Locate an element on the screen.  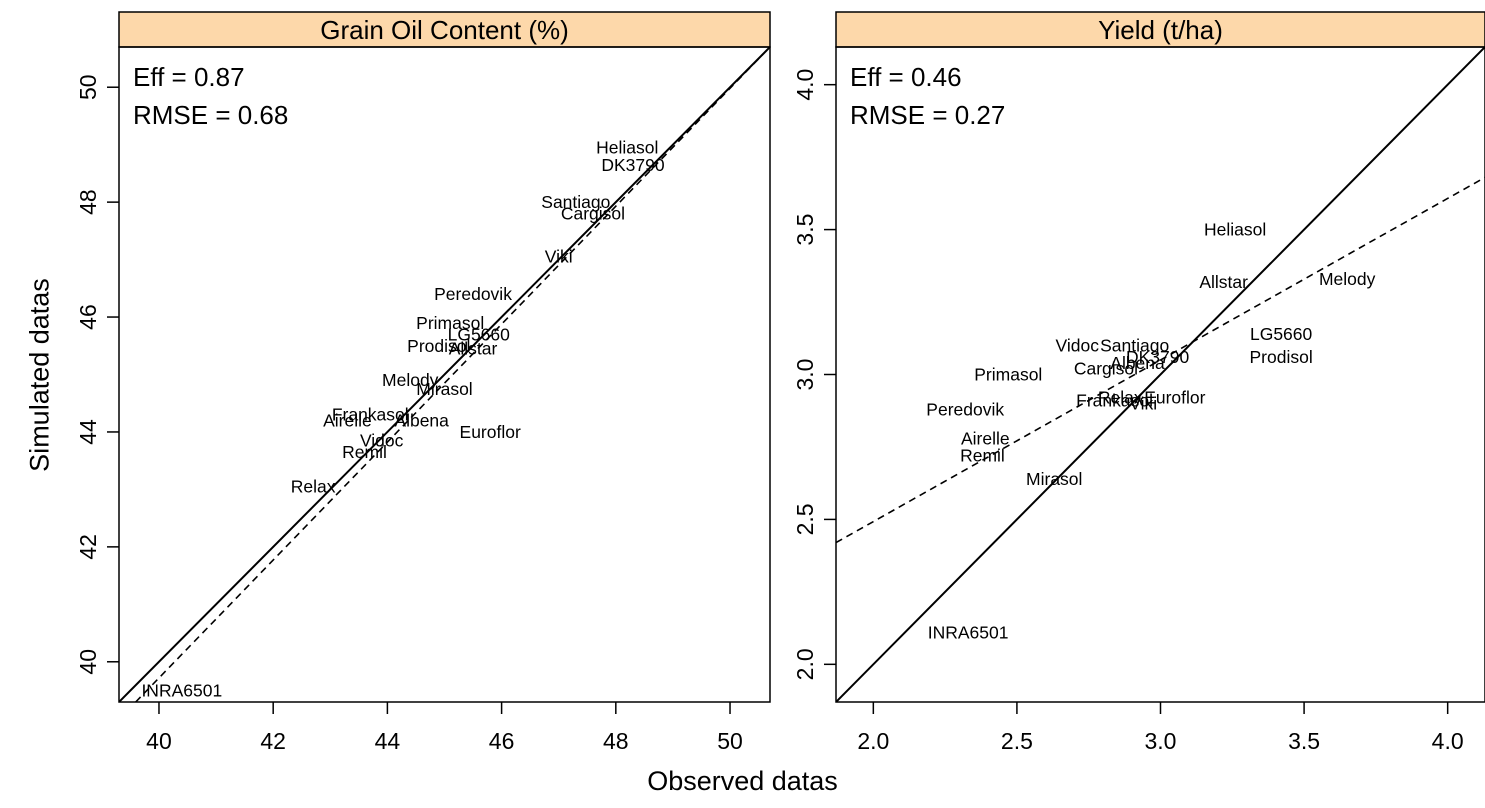
x-tick-label: 40 is located at coordinates (159, 741).